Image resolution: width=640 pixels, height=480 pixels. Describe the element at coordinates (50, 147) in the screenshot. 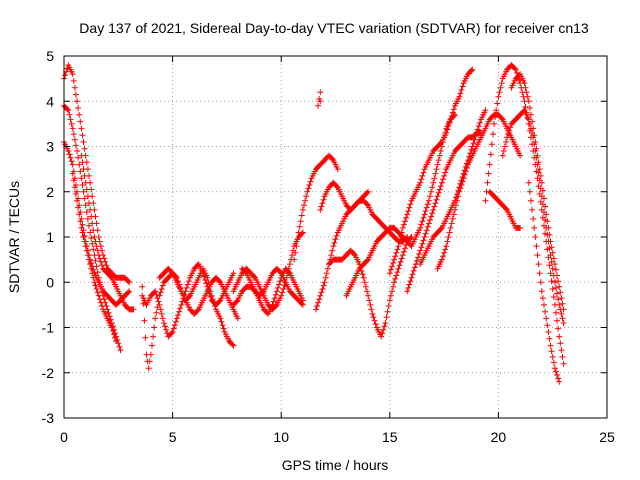

I see `y-tick-label: 3` at that location.